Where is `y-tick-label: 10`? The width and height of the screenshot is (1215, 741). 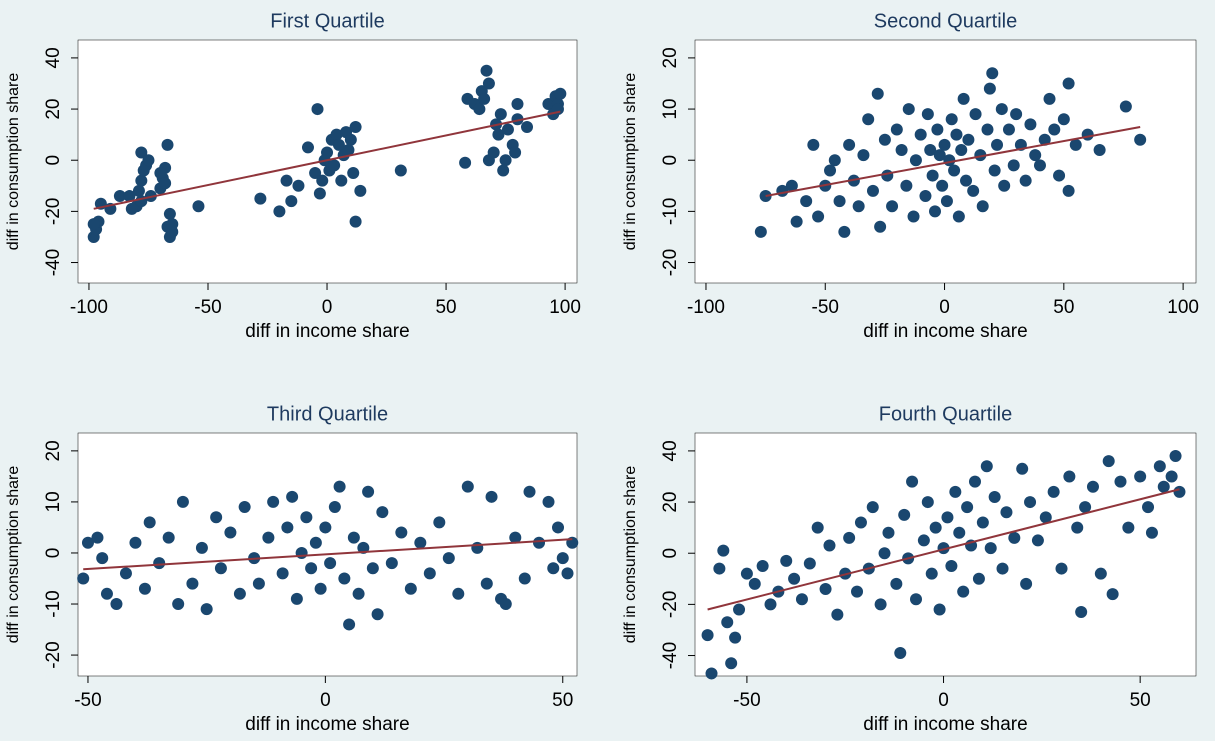 y-tick-label: 10 is located at coordinates (53, 501).